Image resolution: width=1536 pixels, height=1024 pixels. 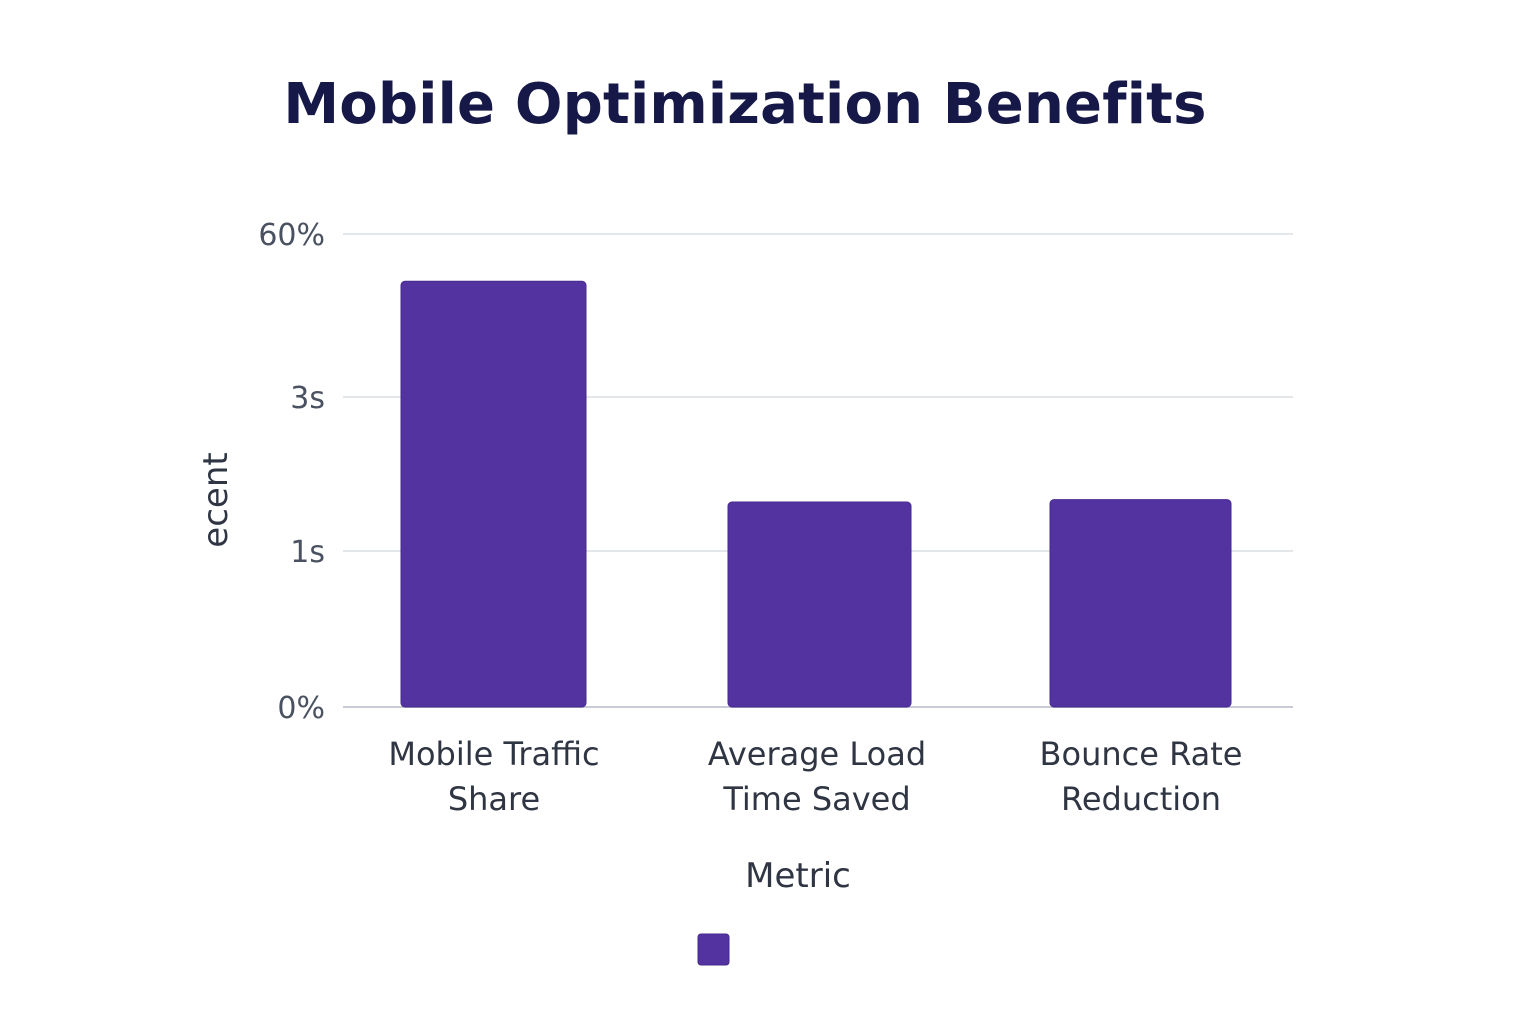 I want to click on y-axis-ticks: 0% 1s 3s 60%, so click(x=291, y=472).